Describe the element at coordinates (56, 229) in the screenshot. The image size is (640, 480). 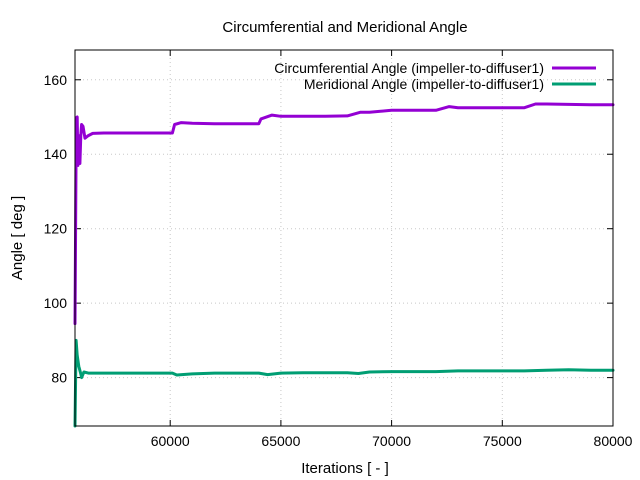
I see `y-tick-label: 120` at that location.